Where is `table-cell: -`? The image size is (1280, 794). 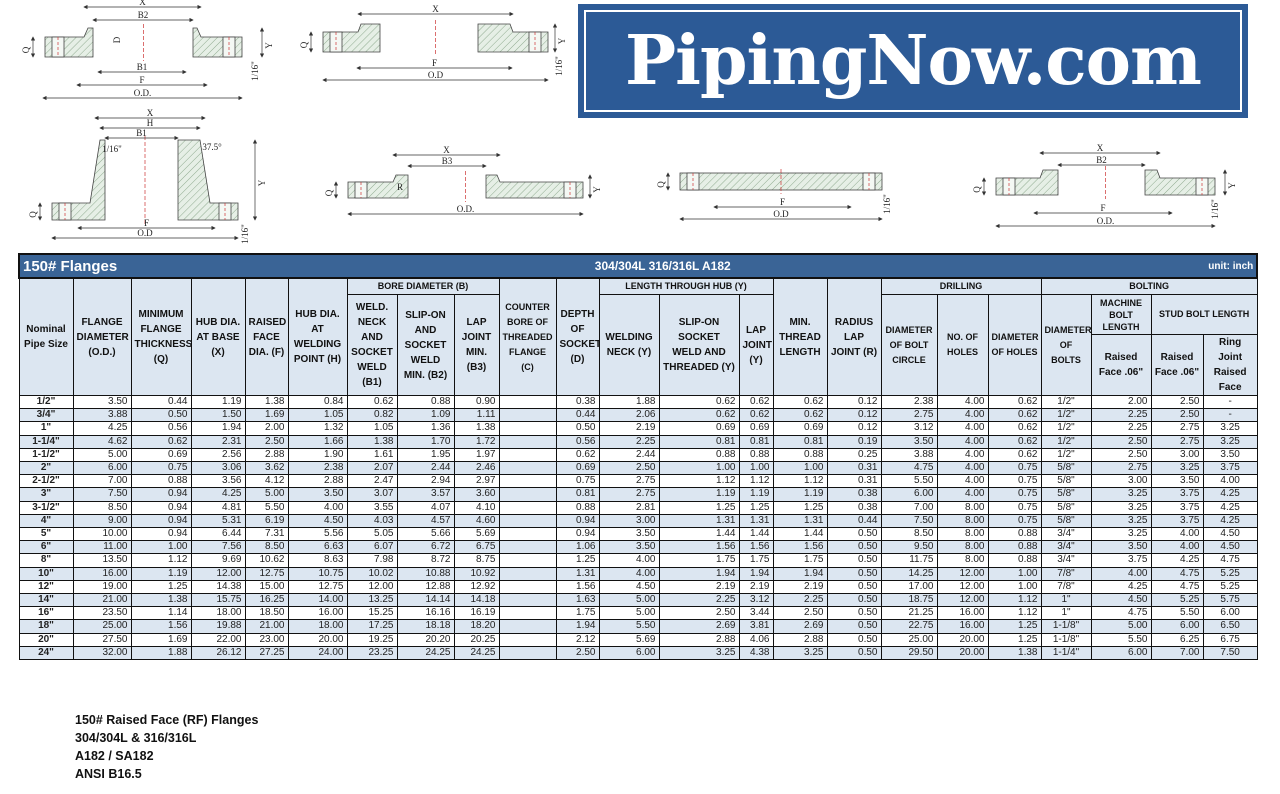 table-cell: - is located at coordinates (1230, 402).